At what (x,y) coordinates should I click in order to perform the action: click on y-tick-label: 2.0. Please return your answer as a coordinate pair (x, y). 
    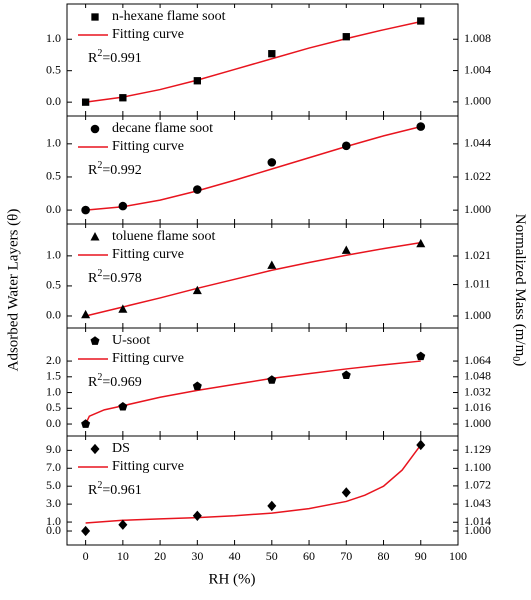
    Looking at the image, I should click on (53, 360).